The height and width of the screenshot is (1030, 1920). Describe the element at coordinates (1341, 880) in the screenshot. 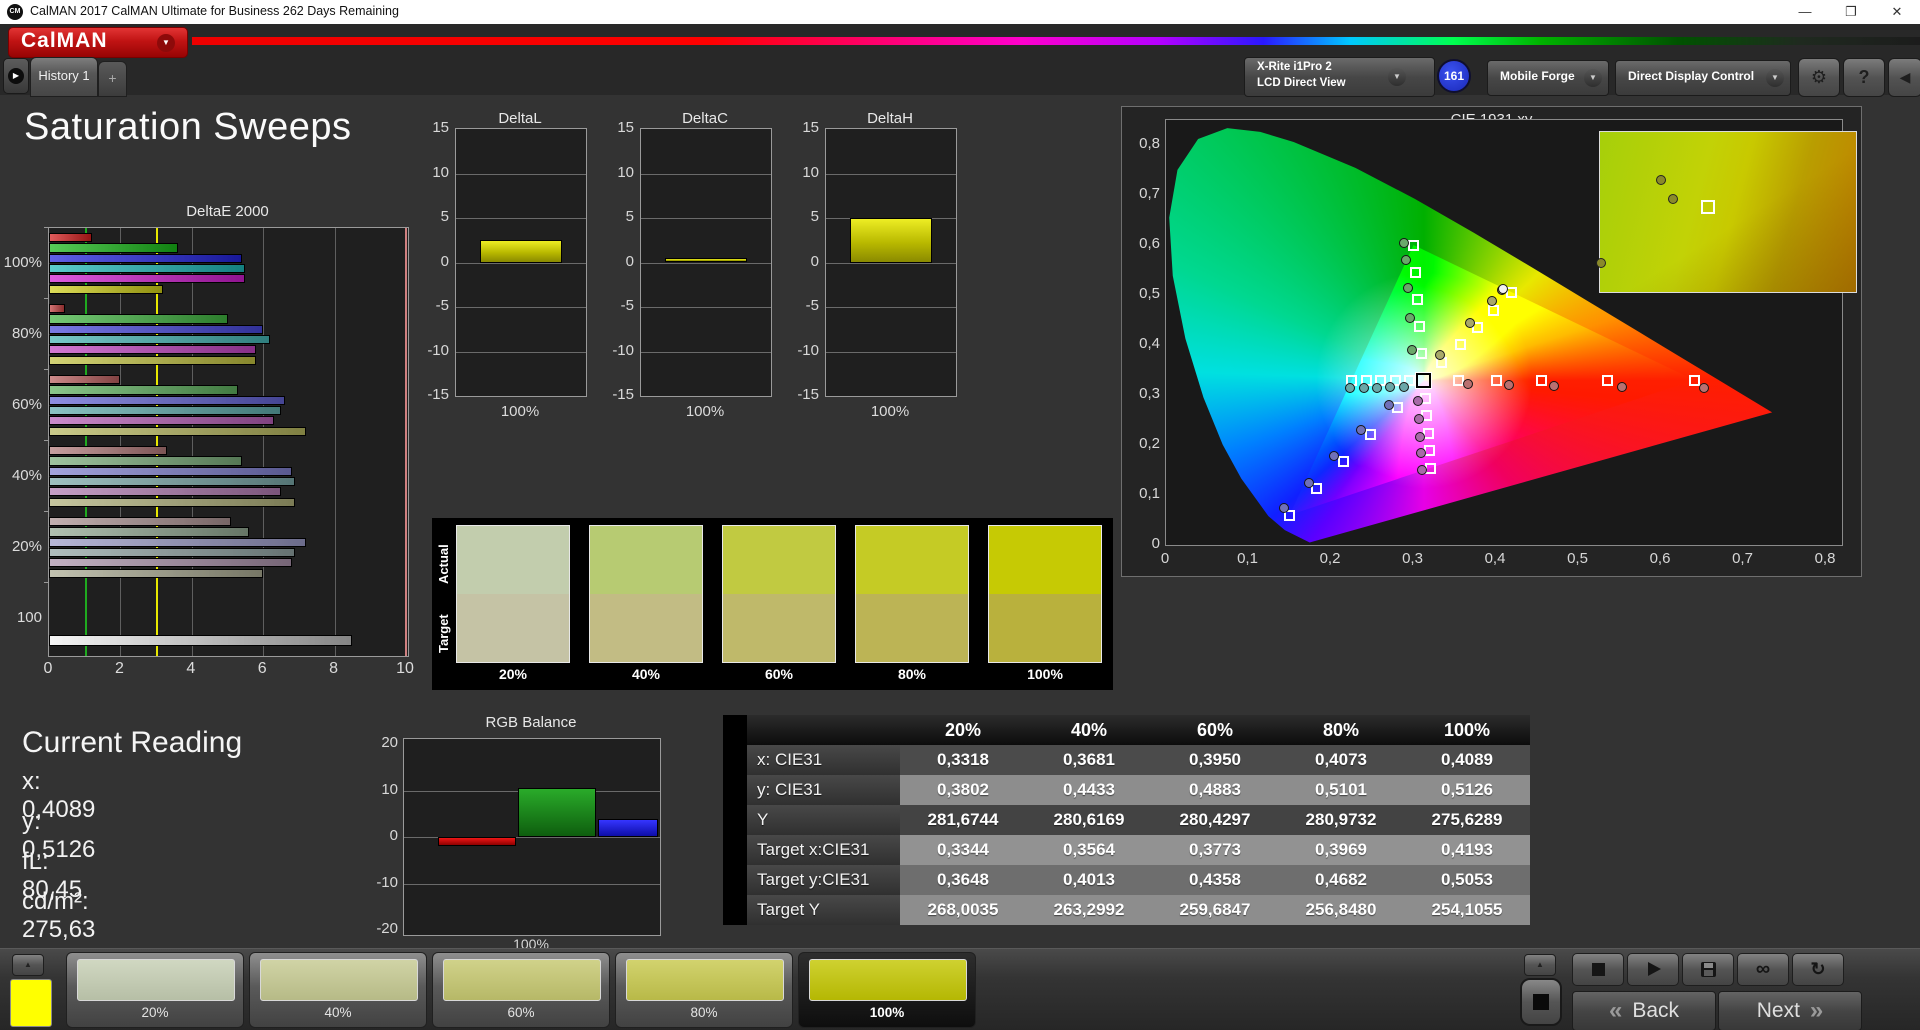

I see `table-cell: 0,4682` at that location.